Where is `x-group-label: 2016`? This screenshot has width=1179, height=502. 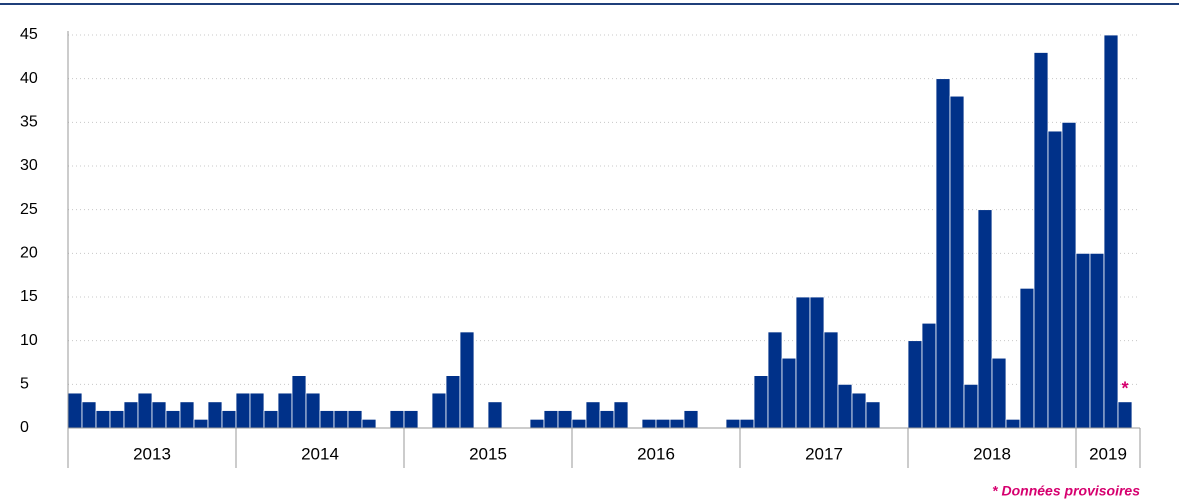 x-group-label: 2016 is located at coordinates (656, 453).